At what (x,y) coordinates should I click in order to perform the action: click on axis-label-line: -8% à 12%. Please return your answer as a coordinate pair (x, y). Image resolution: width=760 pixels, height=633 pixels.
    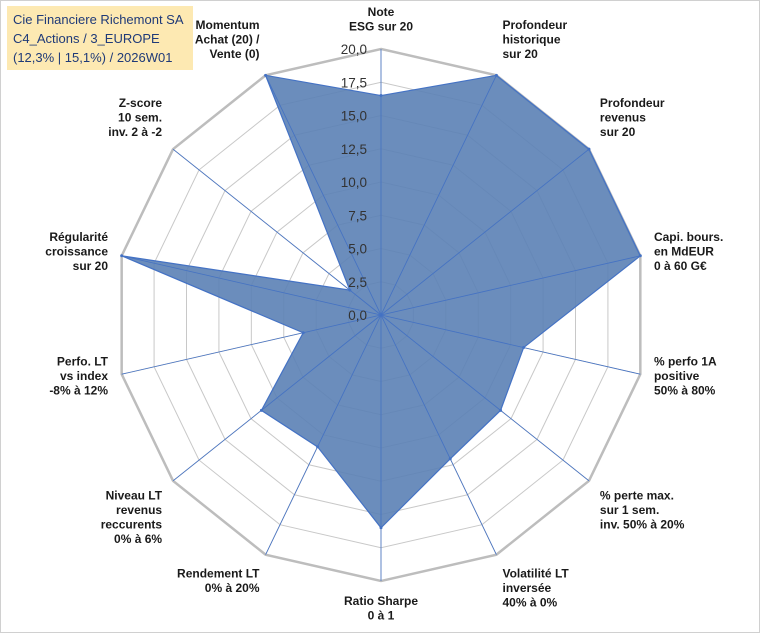
    Looking at the image, I should click on (78, 391).